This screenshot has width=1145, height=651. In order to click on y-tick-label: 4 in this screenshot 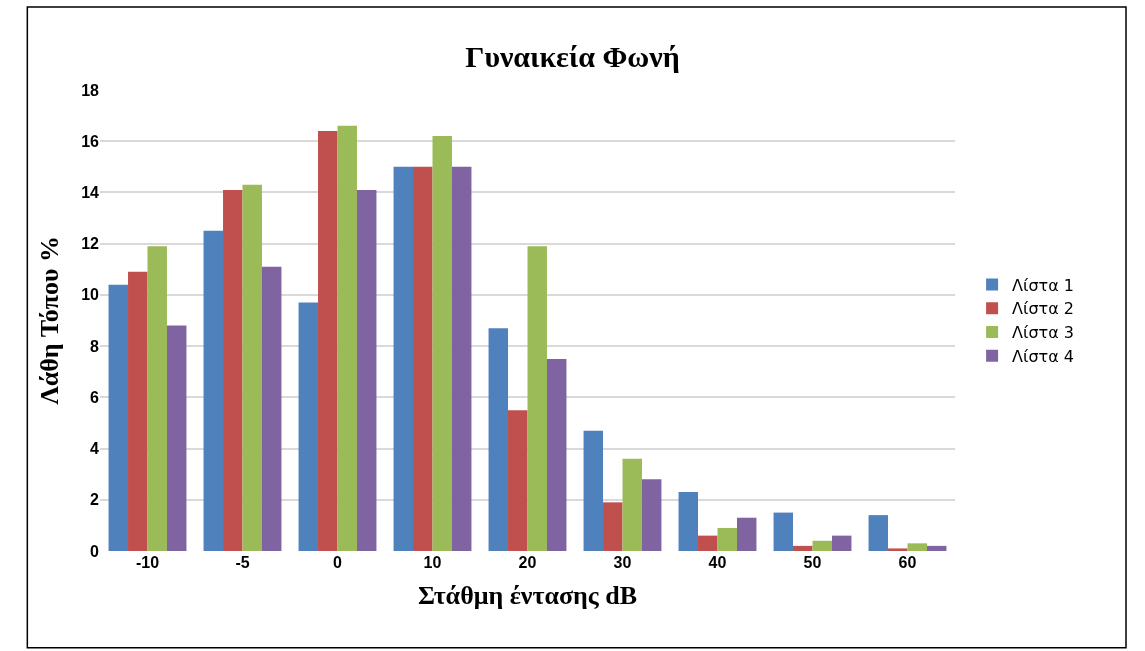, I will do `click(95, 449)`.